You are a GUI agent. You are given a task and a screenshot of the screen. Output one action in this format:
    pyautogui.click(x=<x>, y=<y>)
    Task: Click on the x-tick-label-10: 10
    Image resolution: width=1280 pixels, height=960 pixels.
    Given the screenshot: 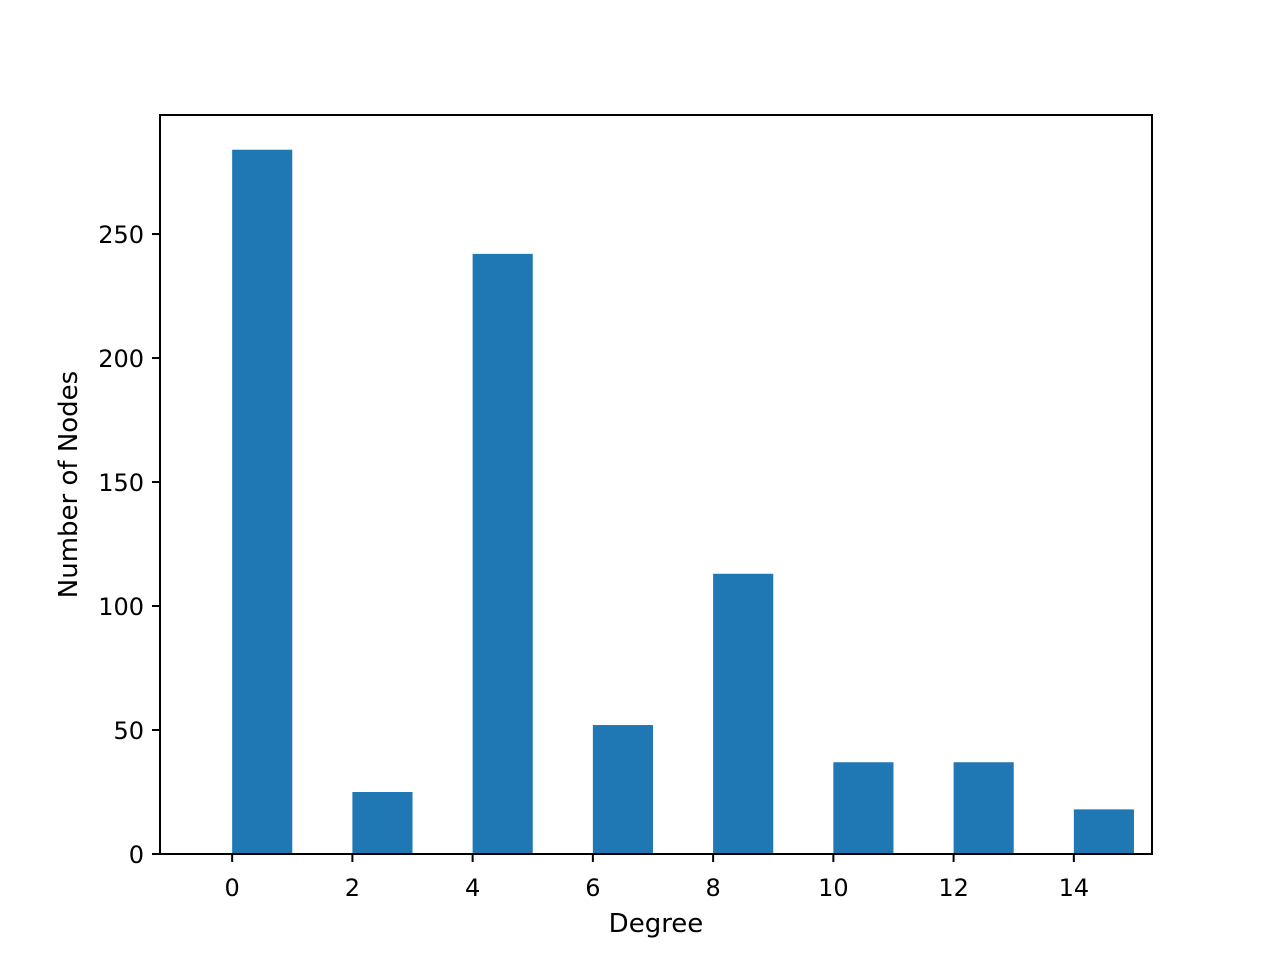 What is the action you would take?
    pyautogui.click(x=833, y=888)
    